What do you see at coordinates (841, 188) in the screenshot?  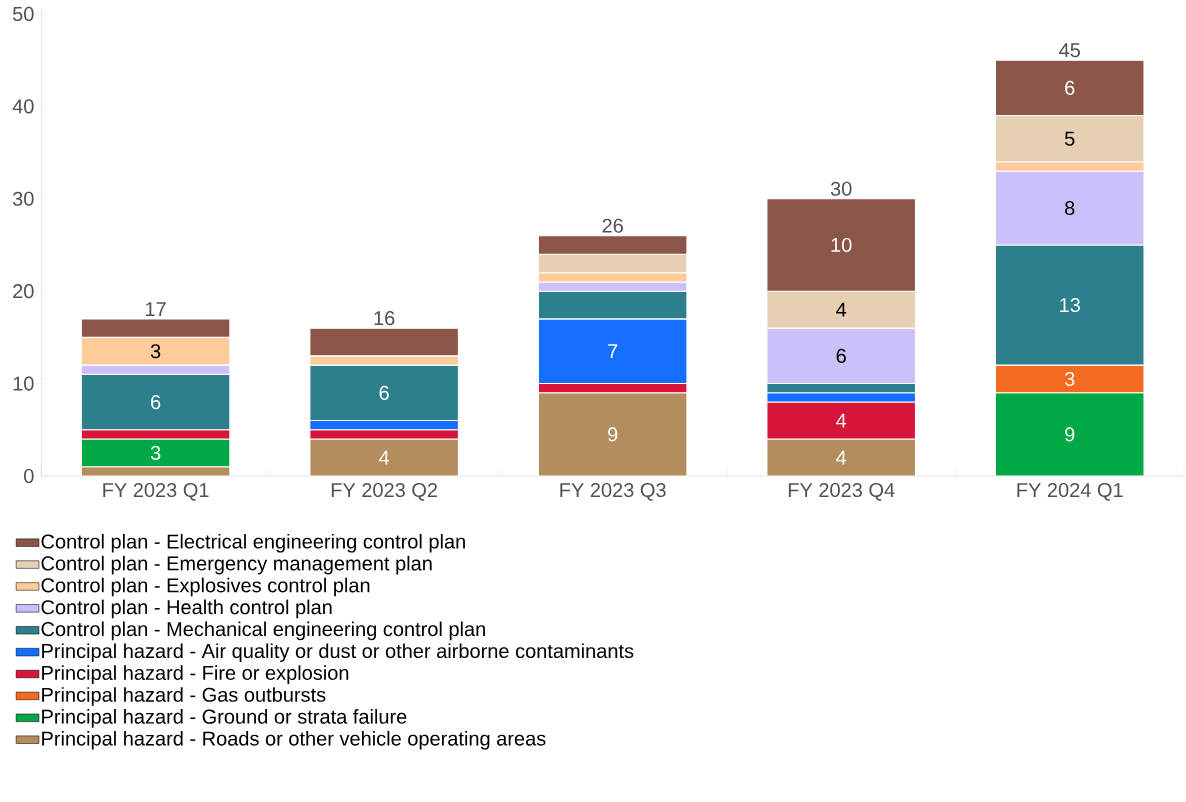 I see `total-label: 30` at bounding box center [841, 188].